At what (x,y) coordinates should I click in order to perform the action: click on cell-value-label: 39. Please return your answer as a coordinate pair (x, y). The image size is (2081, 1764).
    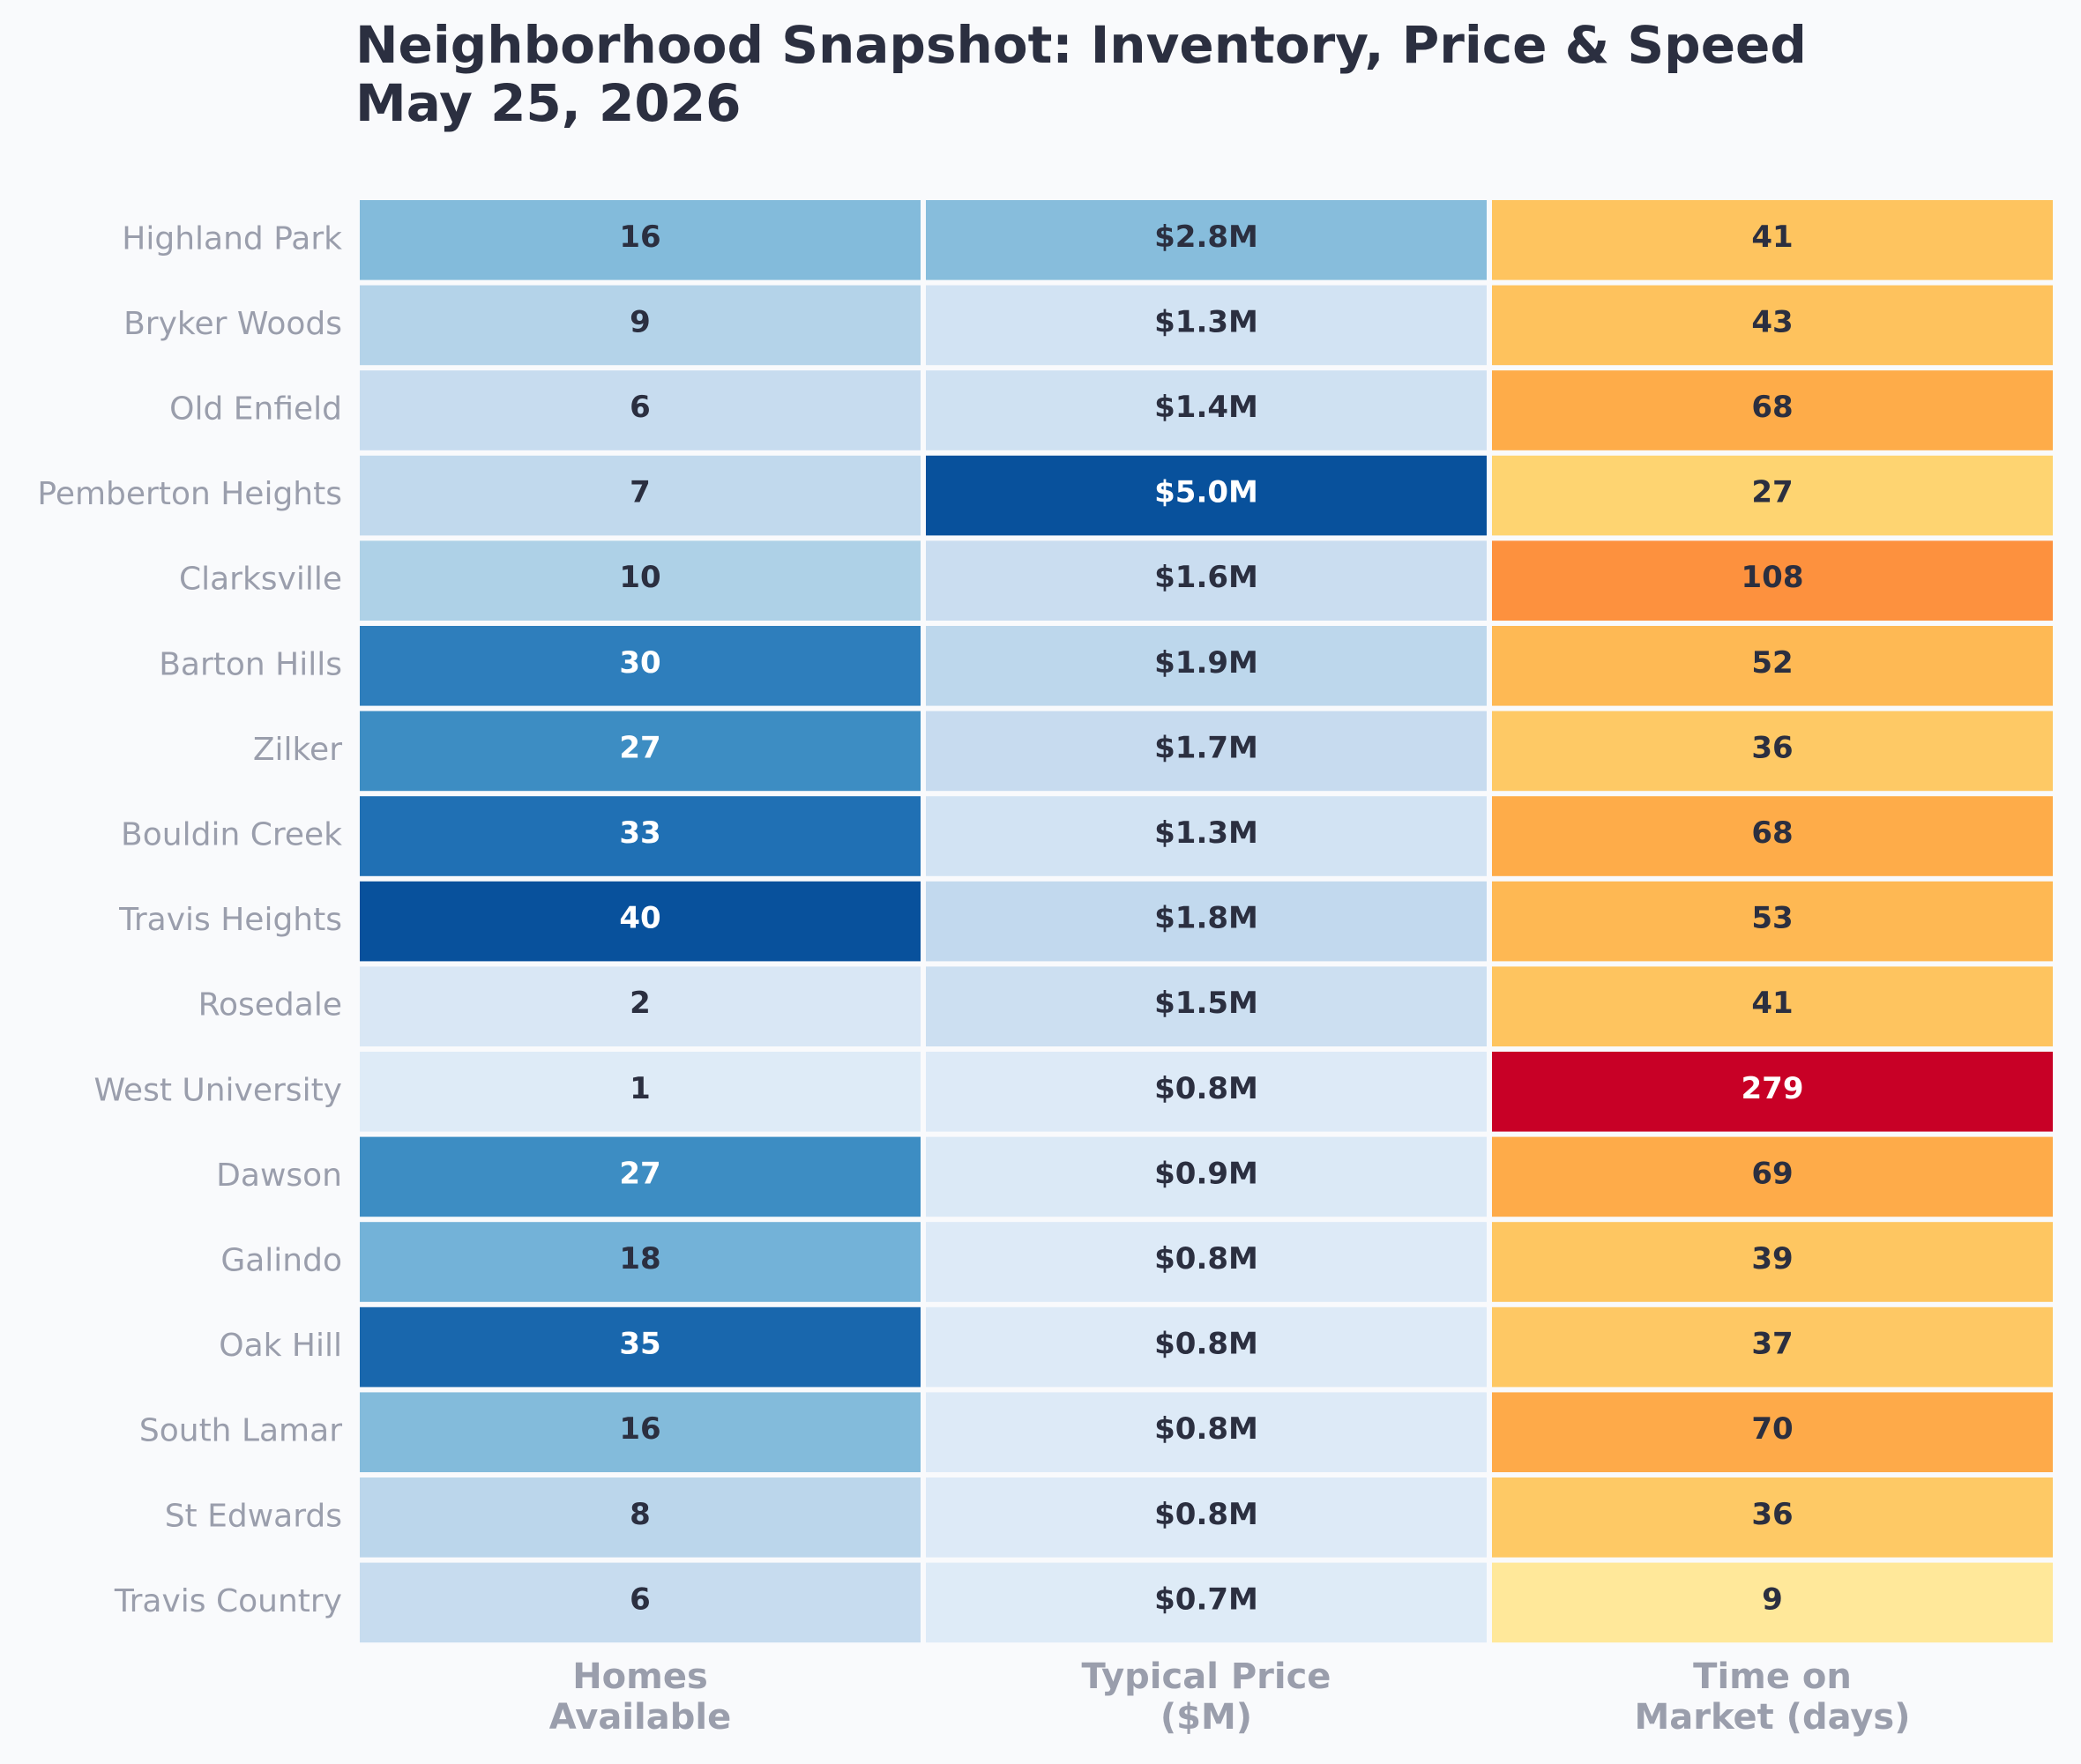
    Looking at the image, I should click on (1772, 1258).